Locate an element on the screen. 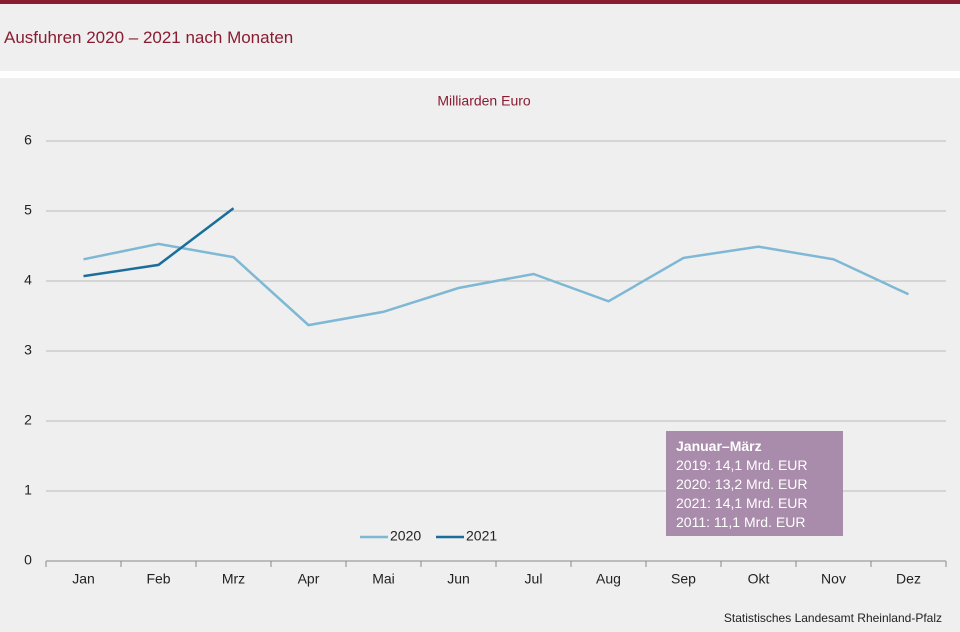 Image resolution: width=960 pixels, height=632 pixels. x-tick-label: Jan is located at coordinates (83, 579).